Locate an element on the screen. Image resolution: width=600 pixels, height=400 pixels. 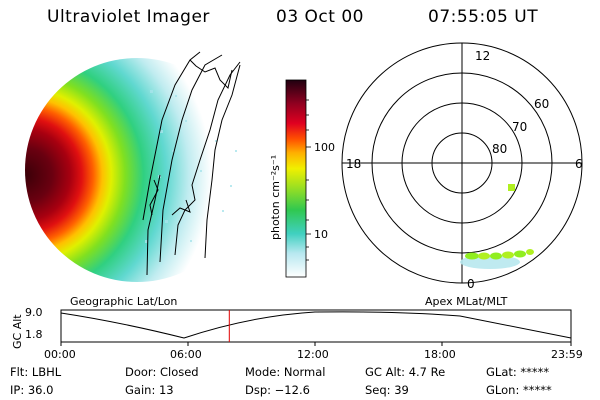
lat-label-70: 70 is located at coordinates (519, 127).